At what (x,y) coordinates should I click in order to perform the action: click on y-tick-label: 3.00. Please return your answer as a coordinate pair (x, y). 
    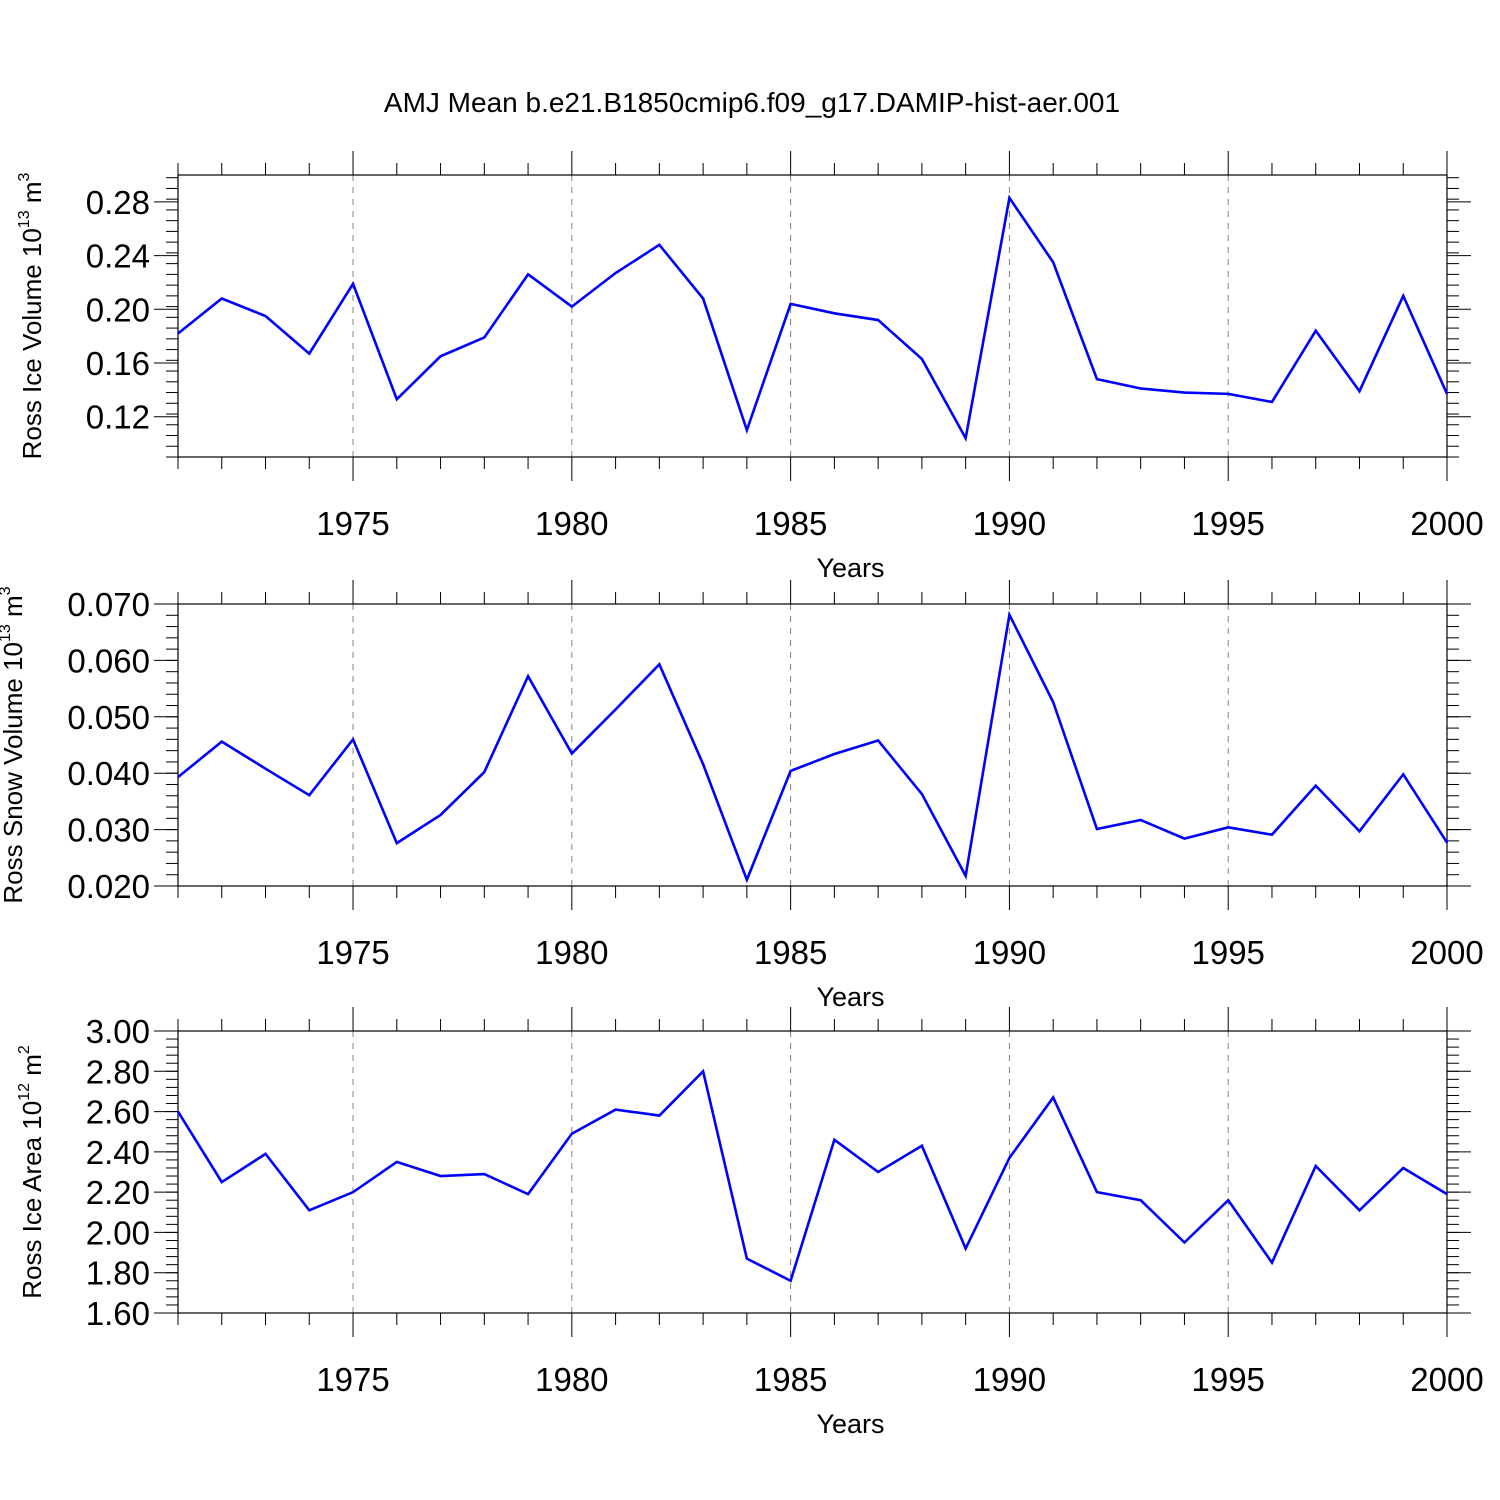
    Looking at the image, I should click on (118, 1031).